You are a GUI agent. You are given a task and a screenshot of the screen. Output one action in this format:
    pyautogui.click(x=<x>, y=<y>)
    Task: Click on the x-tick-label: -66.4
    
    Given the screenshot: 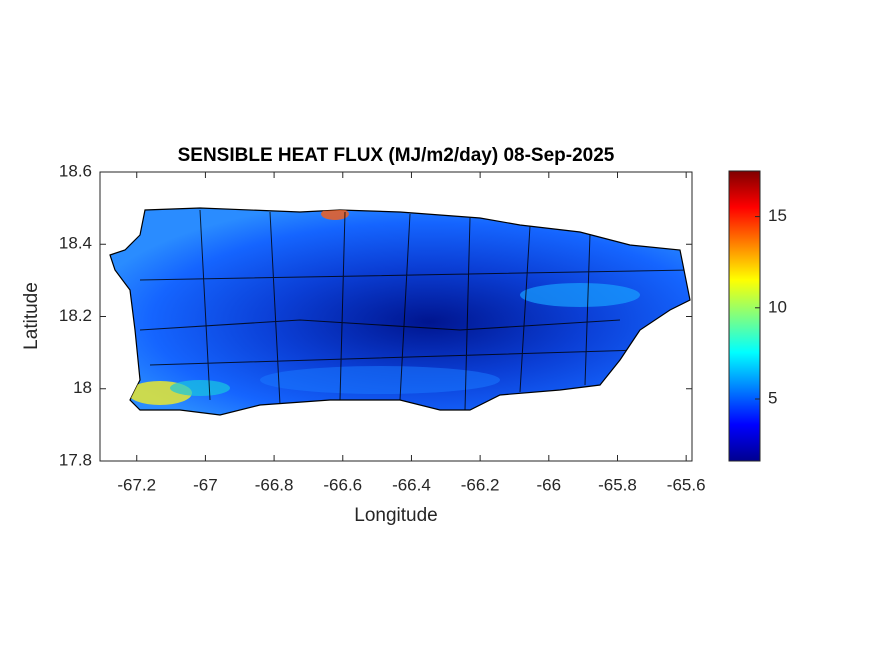 What is the action you would take?
    pyautogui.click(x=411, y=484)
    